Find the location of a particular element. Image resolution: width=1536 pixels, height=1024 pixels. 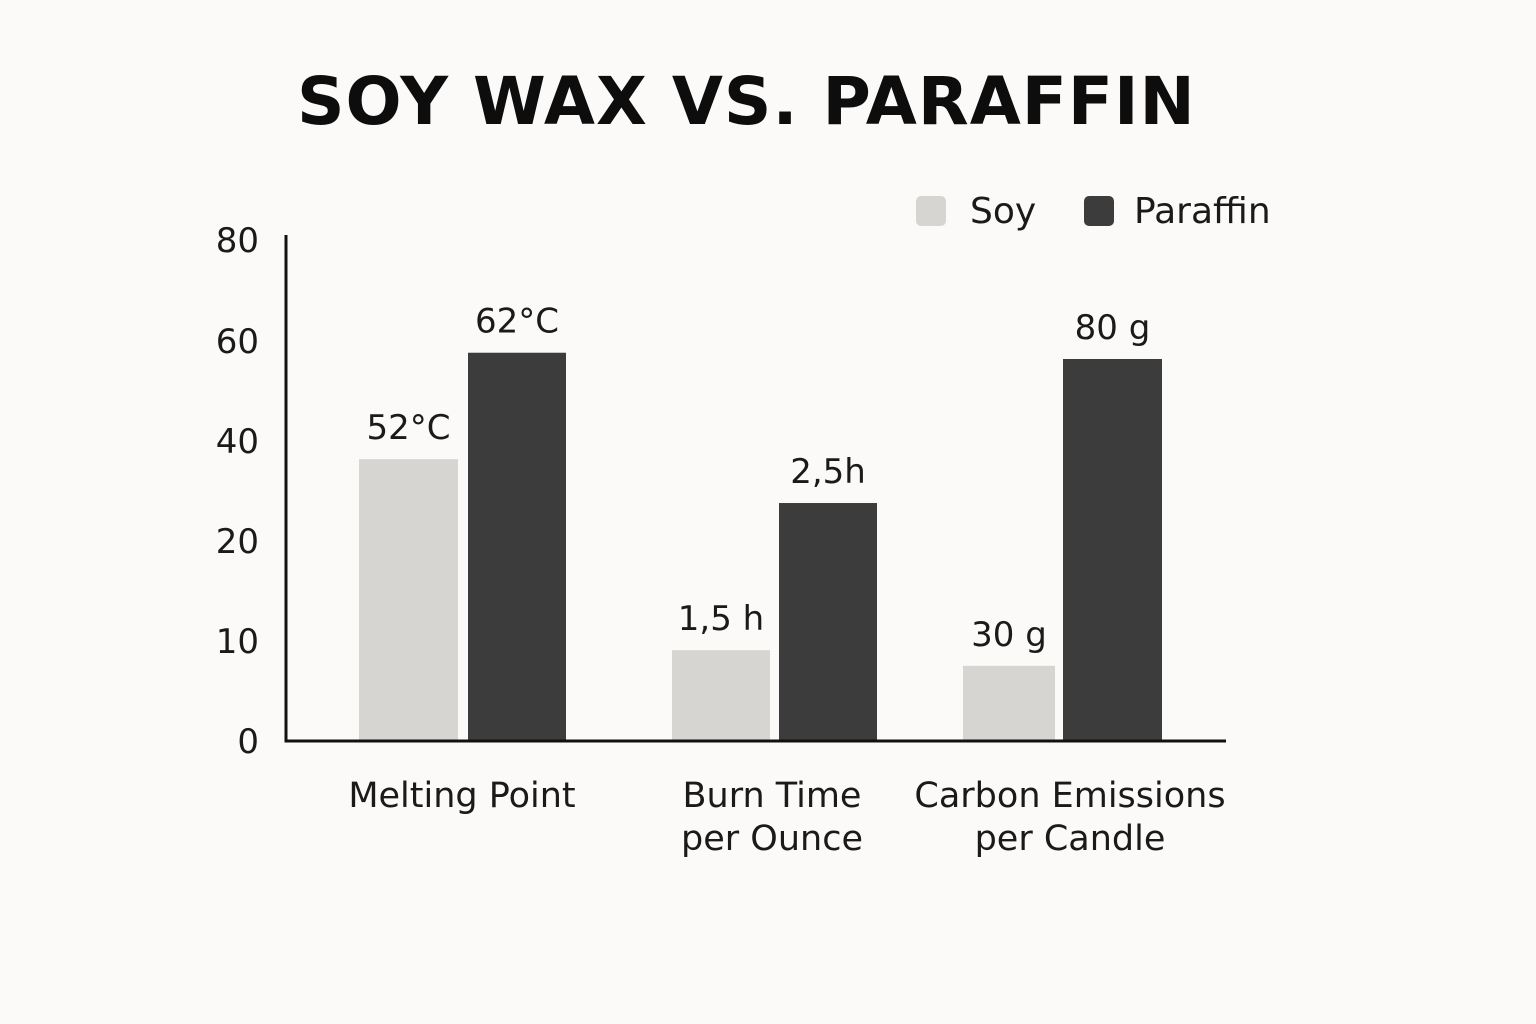

data-label-paraffin: 2,5h is located at coordinates (828, 472).